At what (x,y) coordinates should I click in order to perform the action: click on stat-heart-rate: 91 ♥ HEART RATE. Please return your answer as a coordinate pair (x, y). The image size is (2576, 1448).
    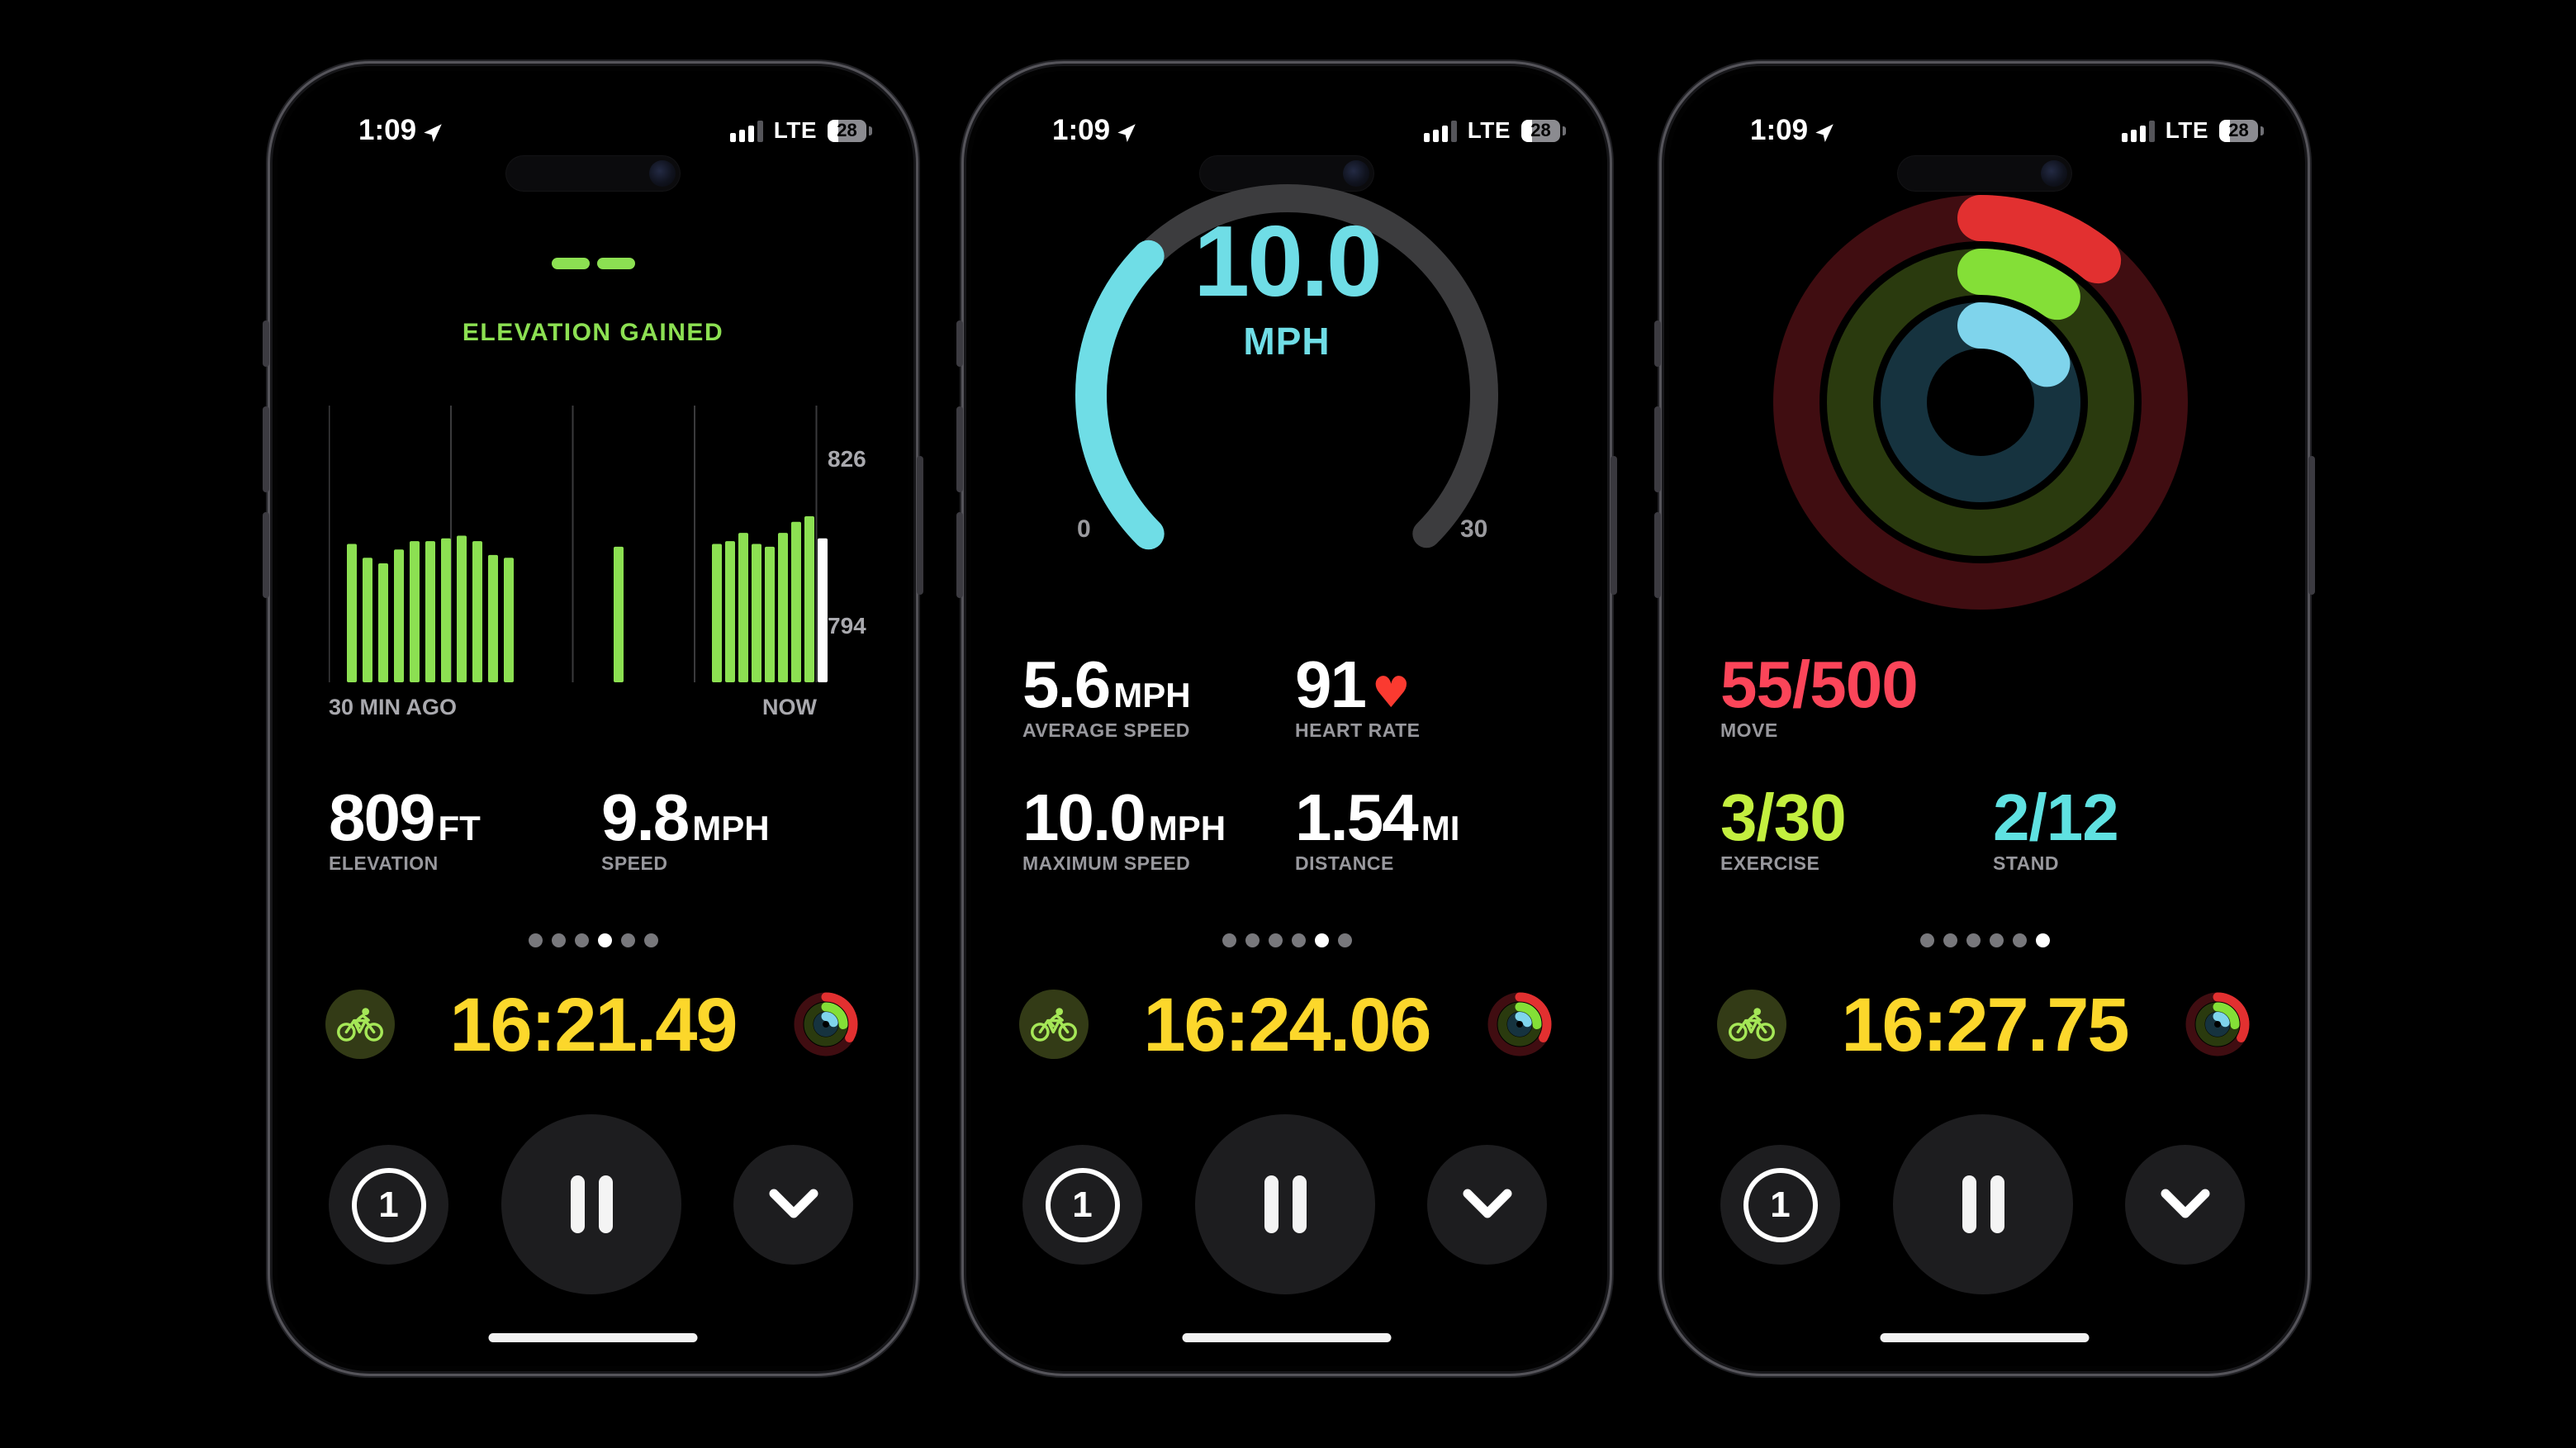
    Looking at the image, I should click on (1358, 695).